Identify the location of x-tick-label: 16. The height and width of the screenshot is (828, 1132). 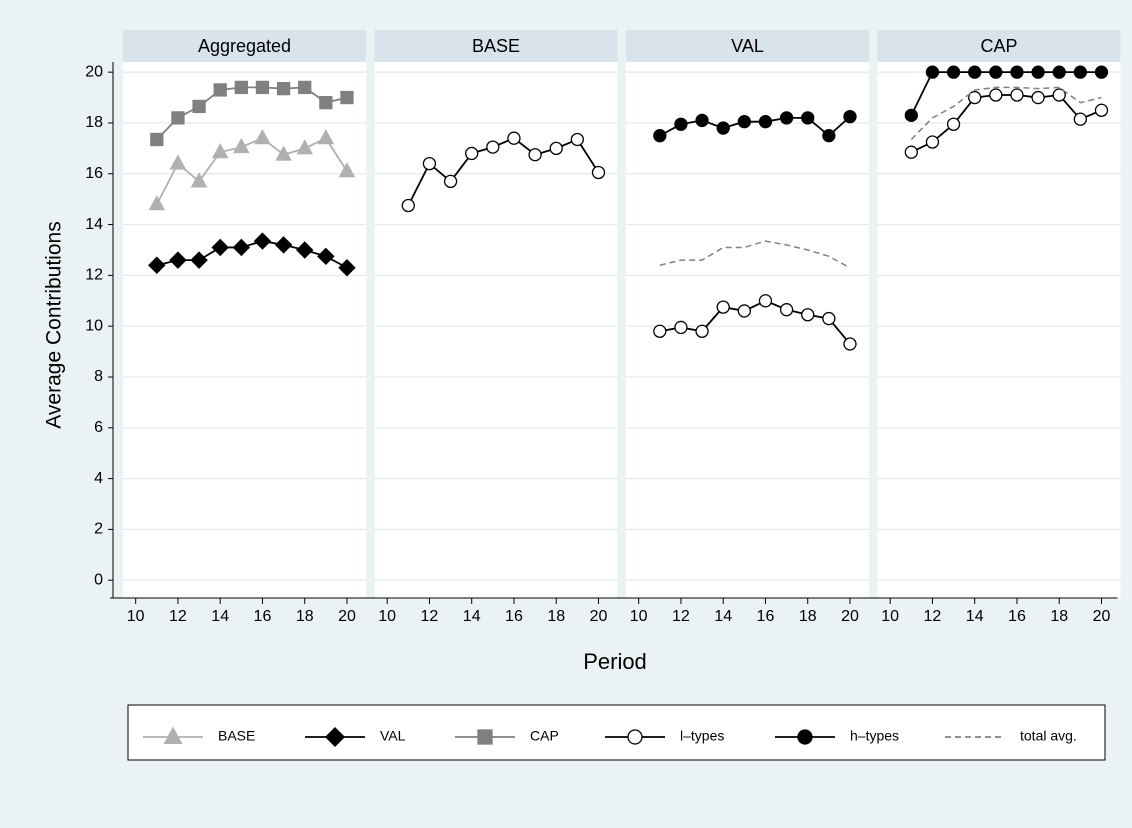
(1017, 616).